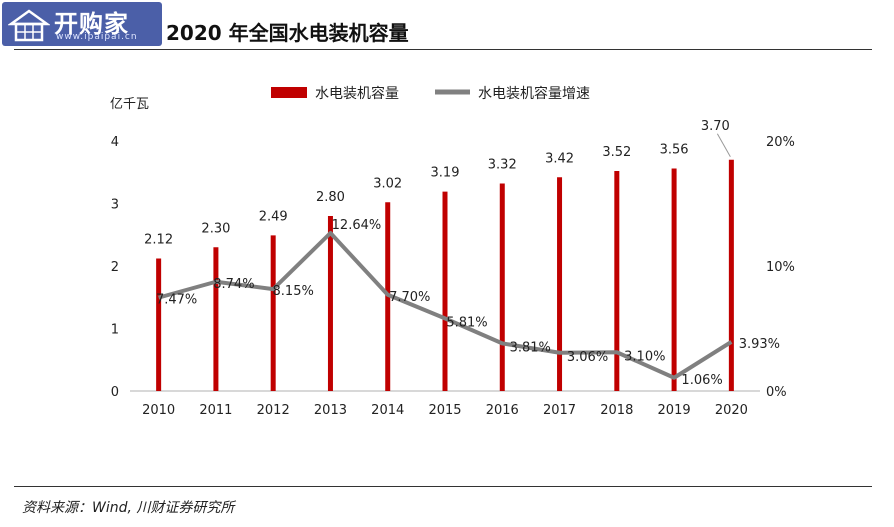 This screenshot has width=894, height=527. What do you see at coordinates (215, 410) in the screenshot?
I see `x-tick-label: 2011` at bounding box center [215, 410].